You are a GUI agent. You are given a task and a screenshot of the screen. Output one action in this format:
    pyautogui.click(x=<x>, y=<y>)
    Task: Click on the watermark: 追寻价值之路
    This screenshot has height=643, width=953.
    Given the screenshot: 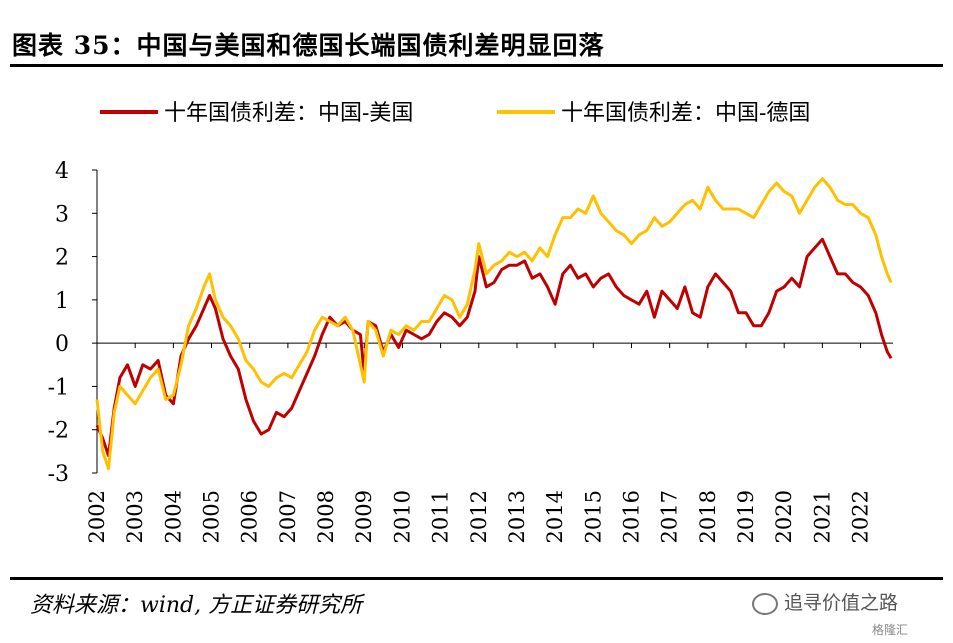 What is the action you would take?
    pyautogui.click(x=825, y=601)
    